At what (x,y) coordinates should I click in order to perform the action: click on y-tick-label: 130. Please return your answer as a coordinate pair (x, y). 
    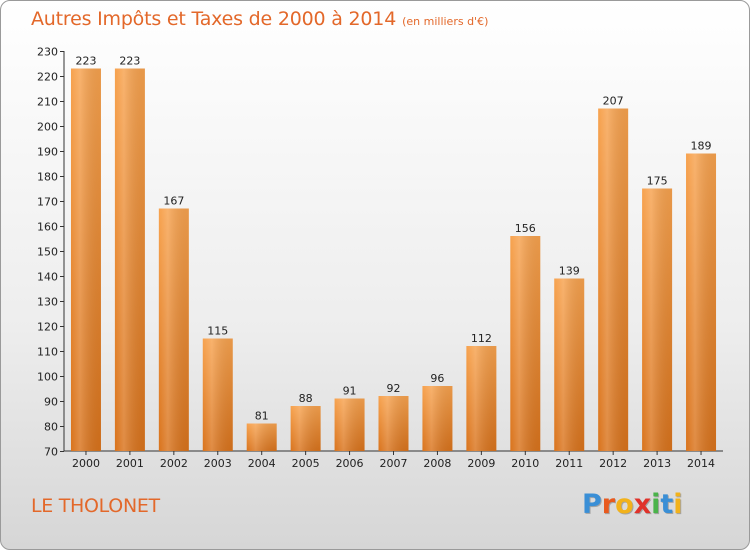
    Looking at the image, I should click on (47, 302).